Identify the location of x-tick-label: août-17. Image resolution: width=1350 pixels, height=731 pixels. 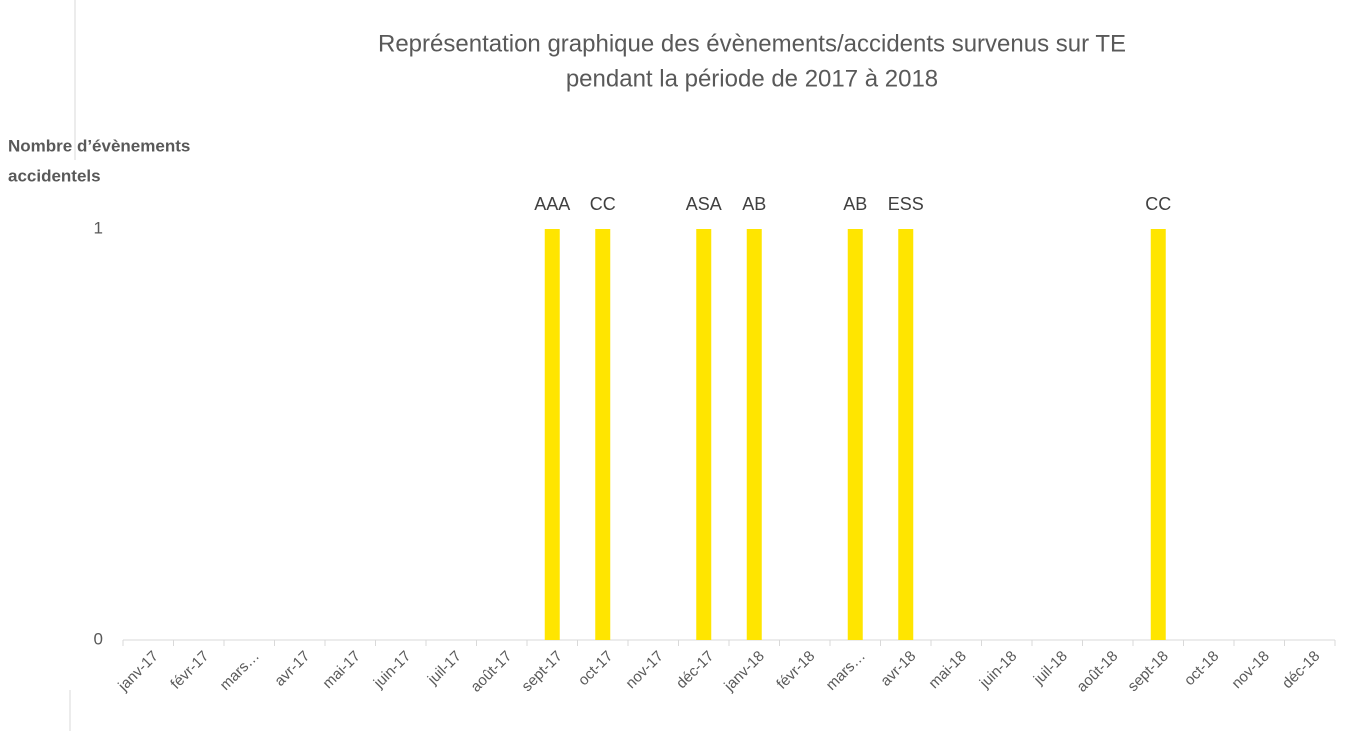
(491, 672).